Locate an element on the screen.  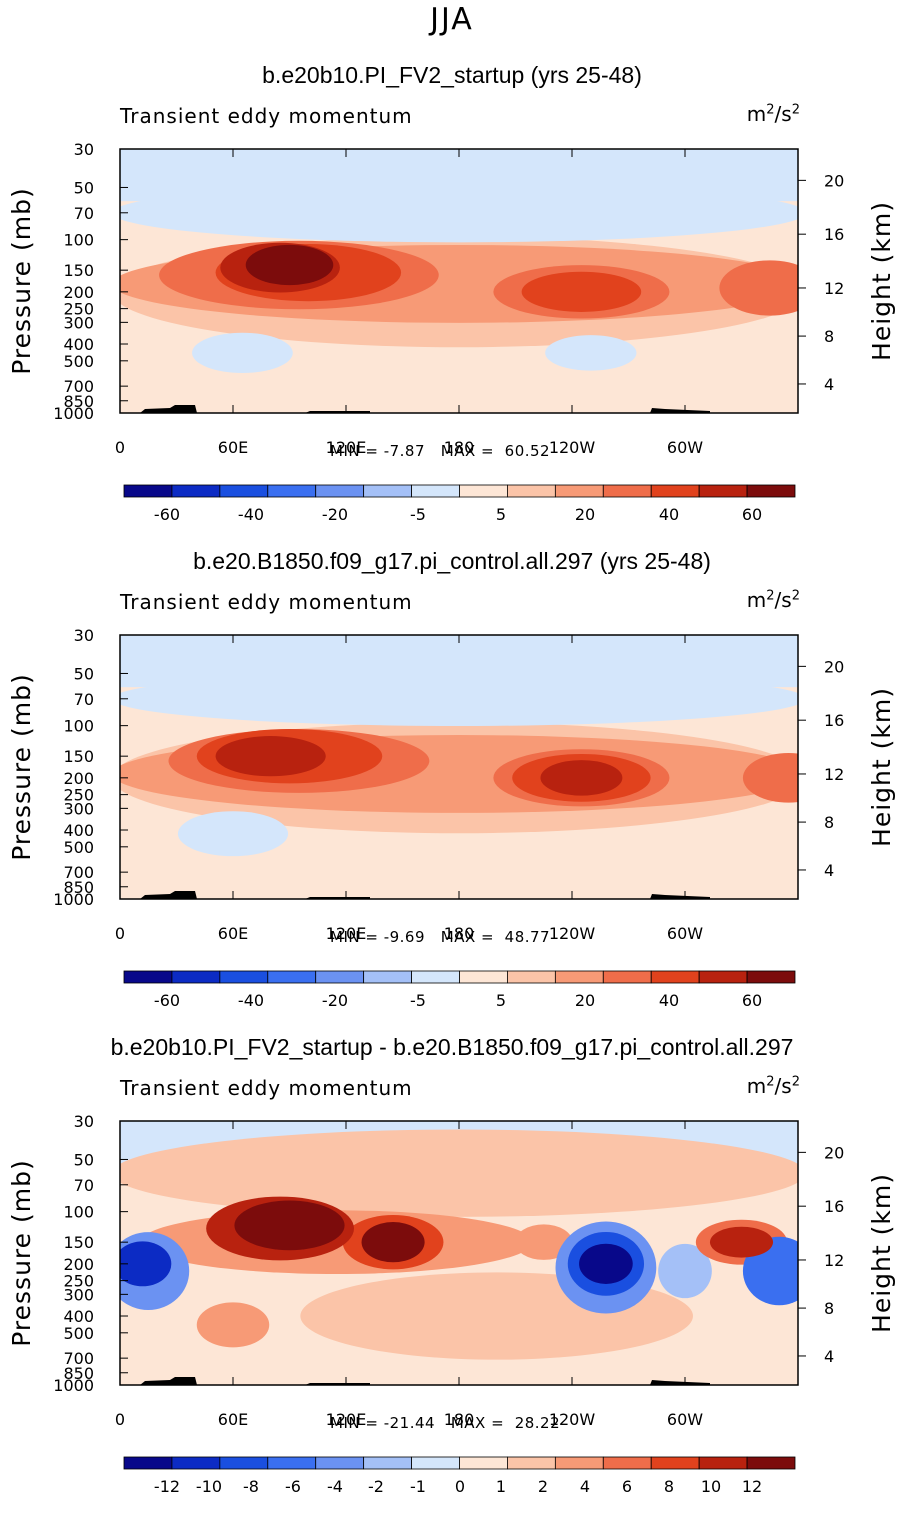
colorbar-label: -40 is located at coordinates (251, 514).